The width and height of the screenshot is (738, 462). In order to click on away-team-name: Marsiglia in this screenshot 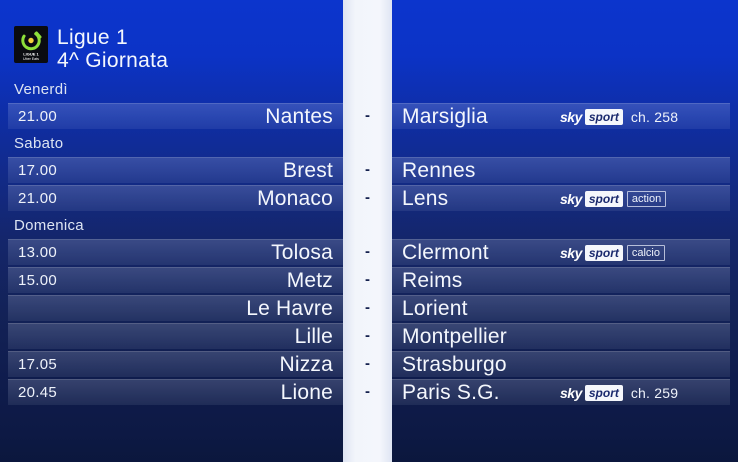, I will do `click(445, 116)`.